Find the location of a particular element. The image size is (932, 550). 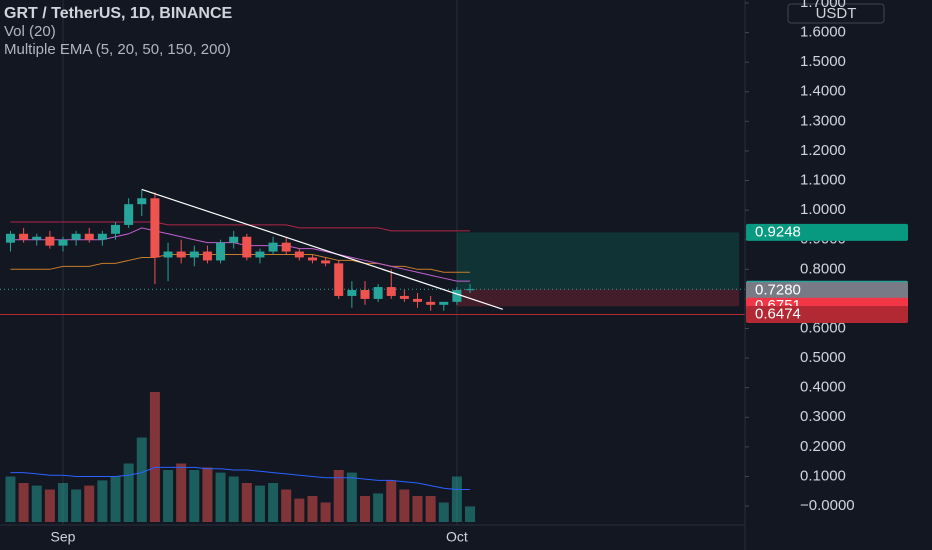

y-tick-label: 1.0000 is located at coordinates (823, 209).